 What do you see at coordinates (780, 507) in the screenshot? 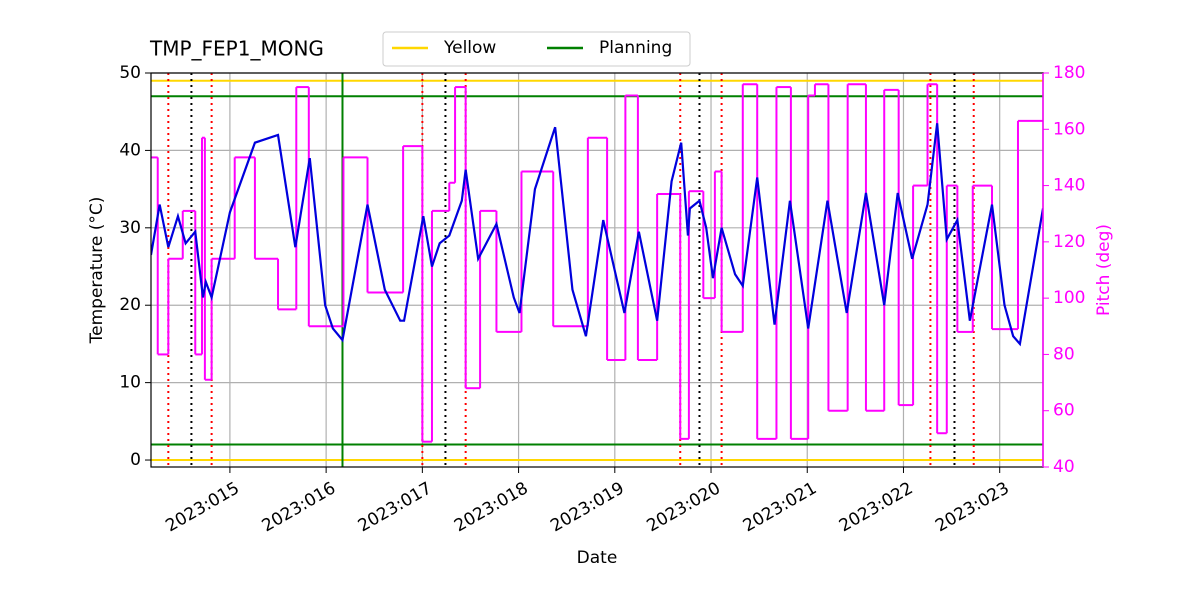
I see `x-tick-label: 2023:021` at bounding box center [780, 507].